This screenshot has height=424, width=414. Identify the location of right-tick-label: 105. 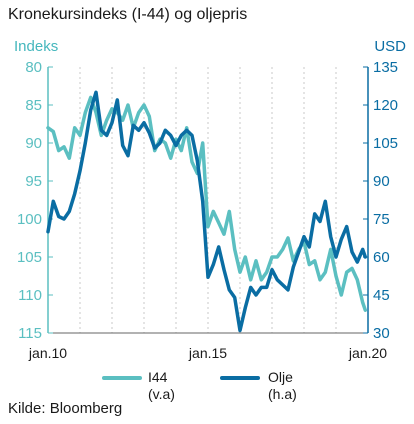
(385, 143).